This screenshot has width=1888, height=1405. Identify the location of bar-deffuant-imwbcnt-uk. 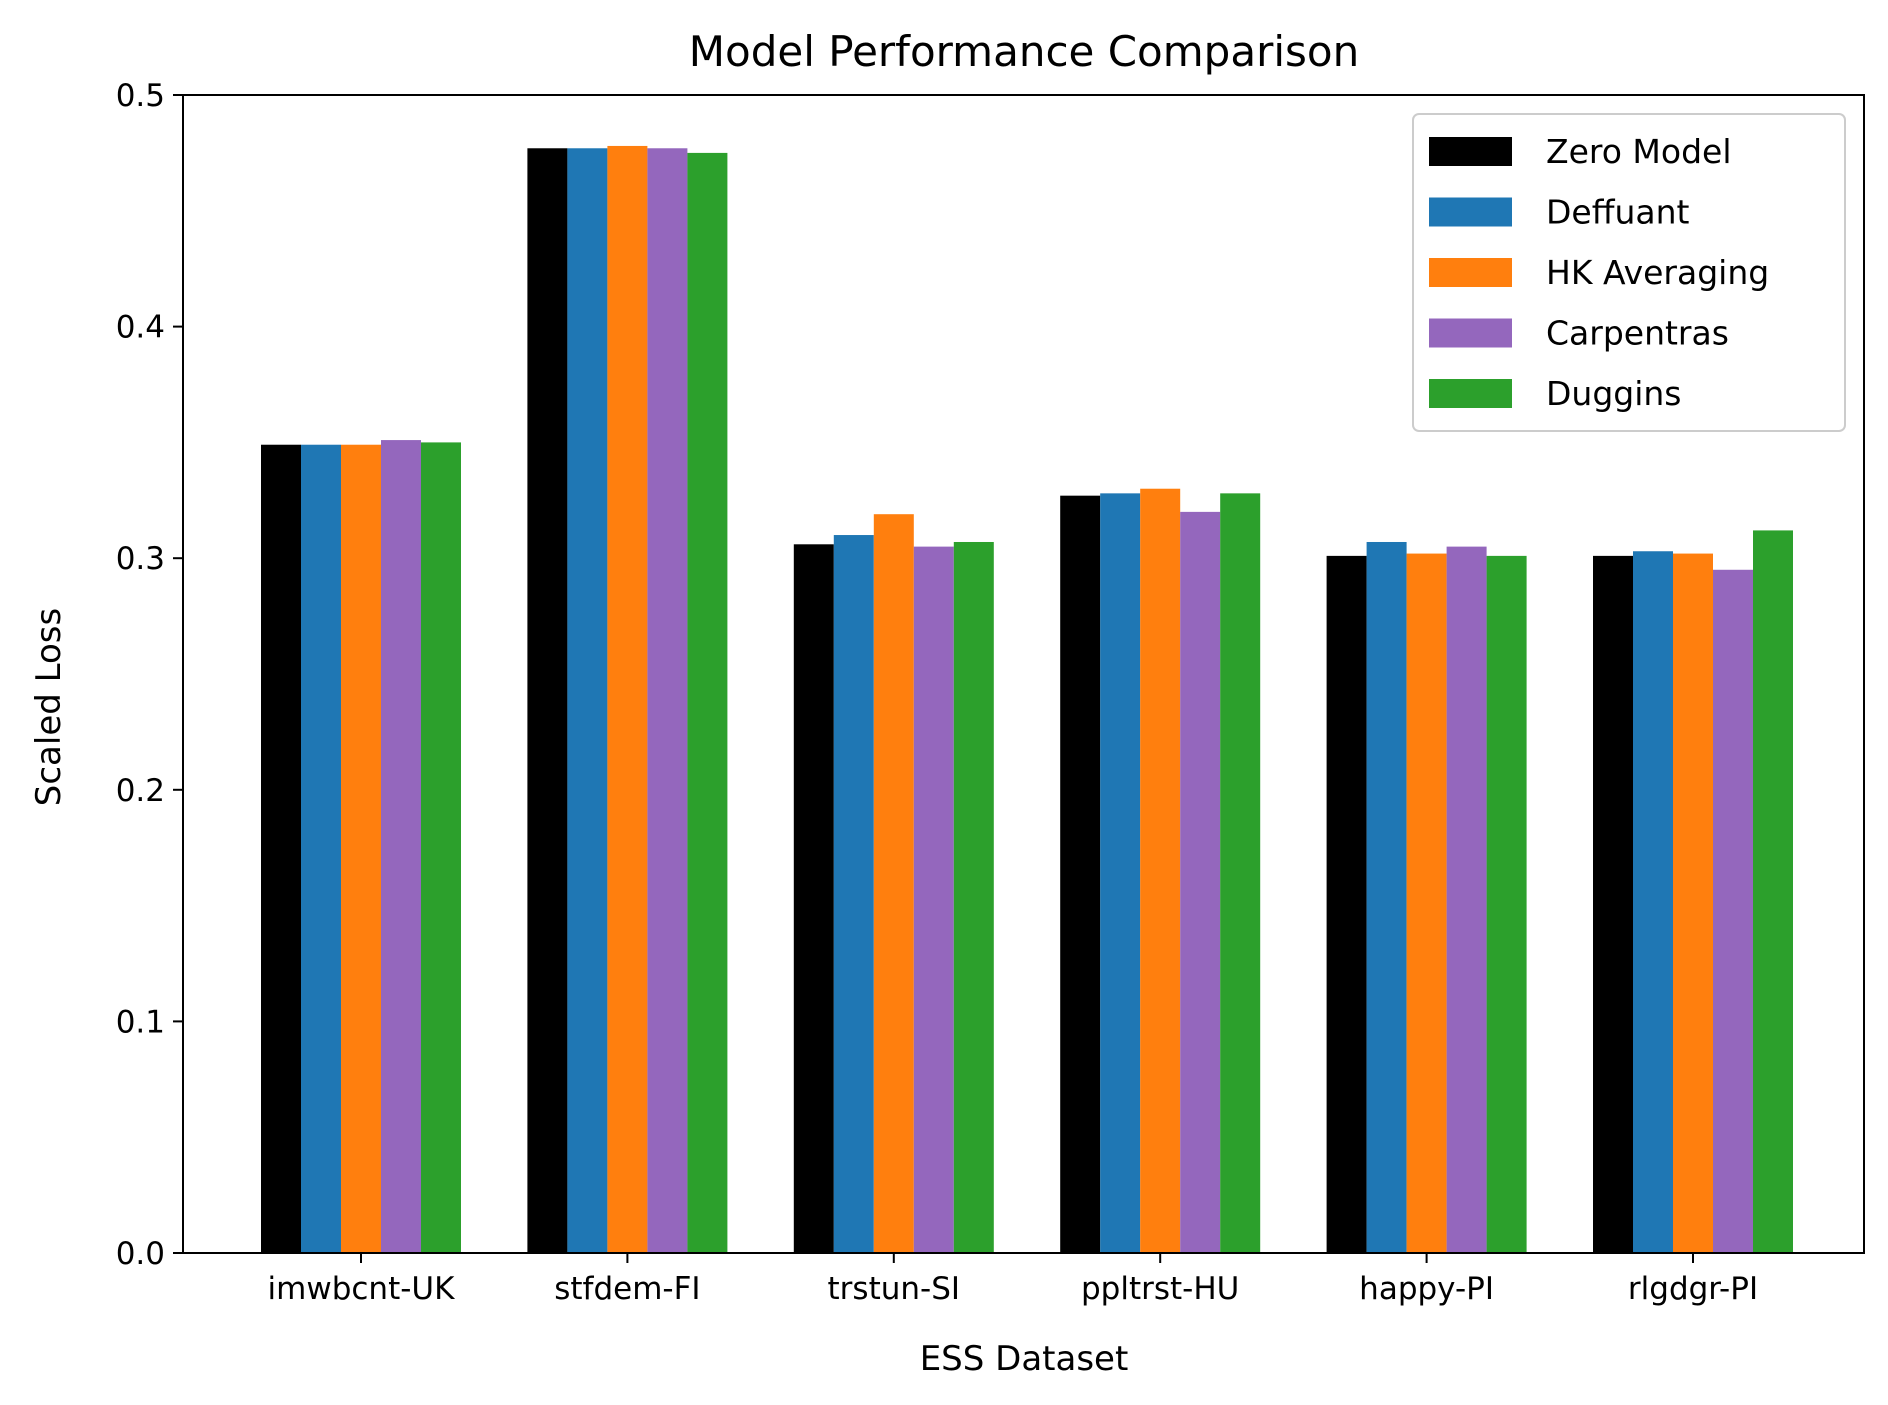
(321, 849).